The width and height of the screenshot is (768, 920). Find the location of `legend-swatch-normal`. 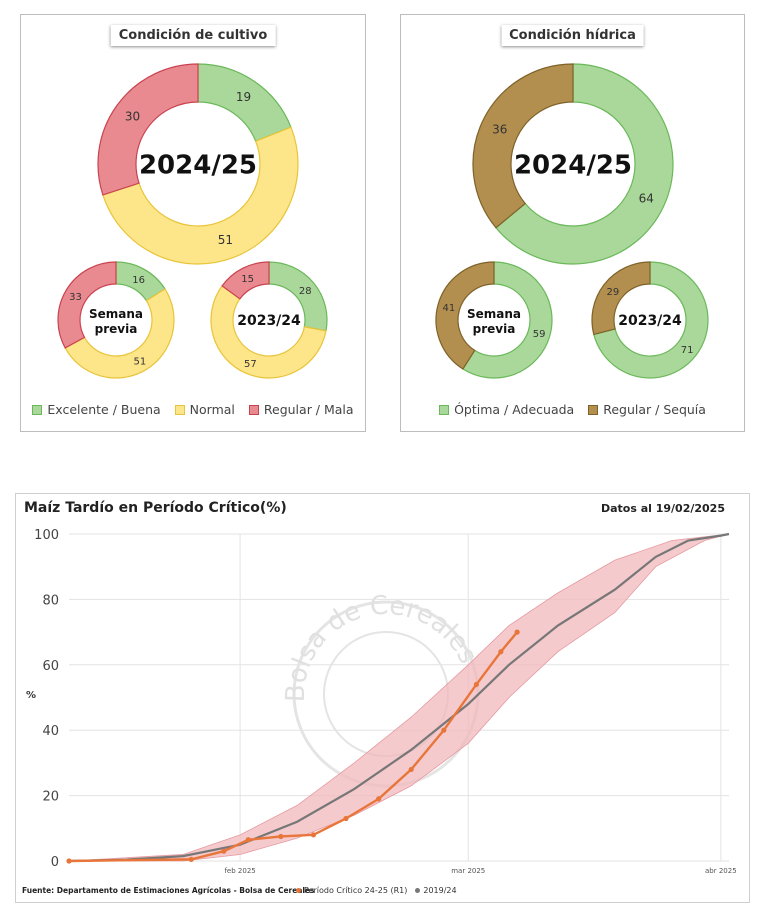

legend-swatch-normal is located at coordinates (179, 409).